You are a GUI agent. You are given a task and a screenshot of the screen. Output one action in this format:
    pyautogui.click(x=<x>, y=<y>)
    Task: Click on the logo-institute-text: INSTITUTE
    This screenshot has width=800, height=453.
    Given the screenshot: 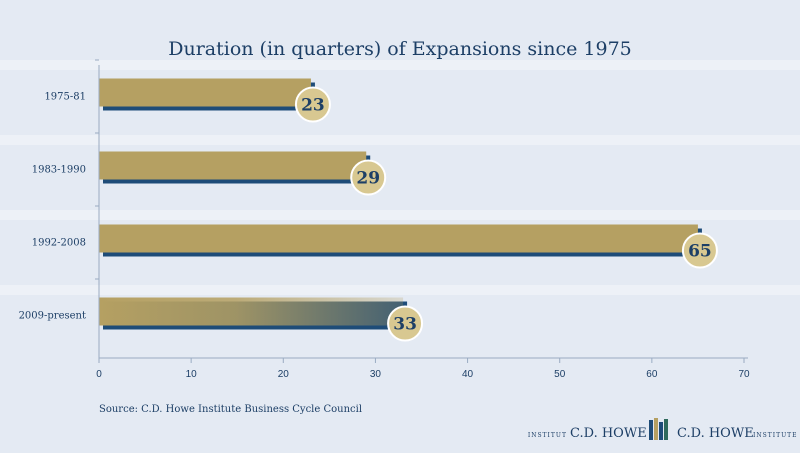 What is the action you would take?
    pyautogui.click(x=775, y=435)
    